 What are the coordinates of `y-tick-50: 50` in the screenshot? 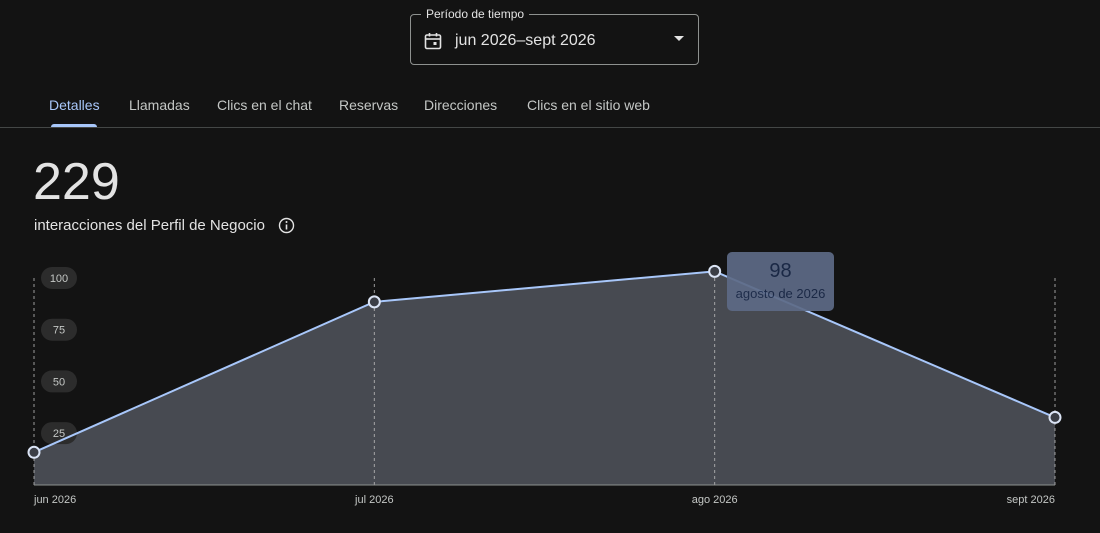 It's located at (59, 381).